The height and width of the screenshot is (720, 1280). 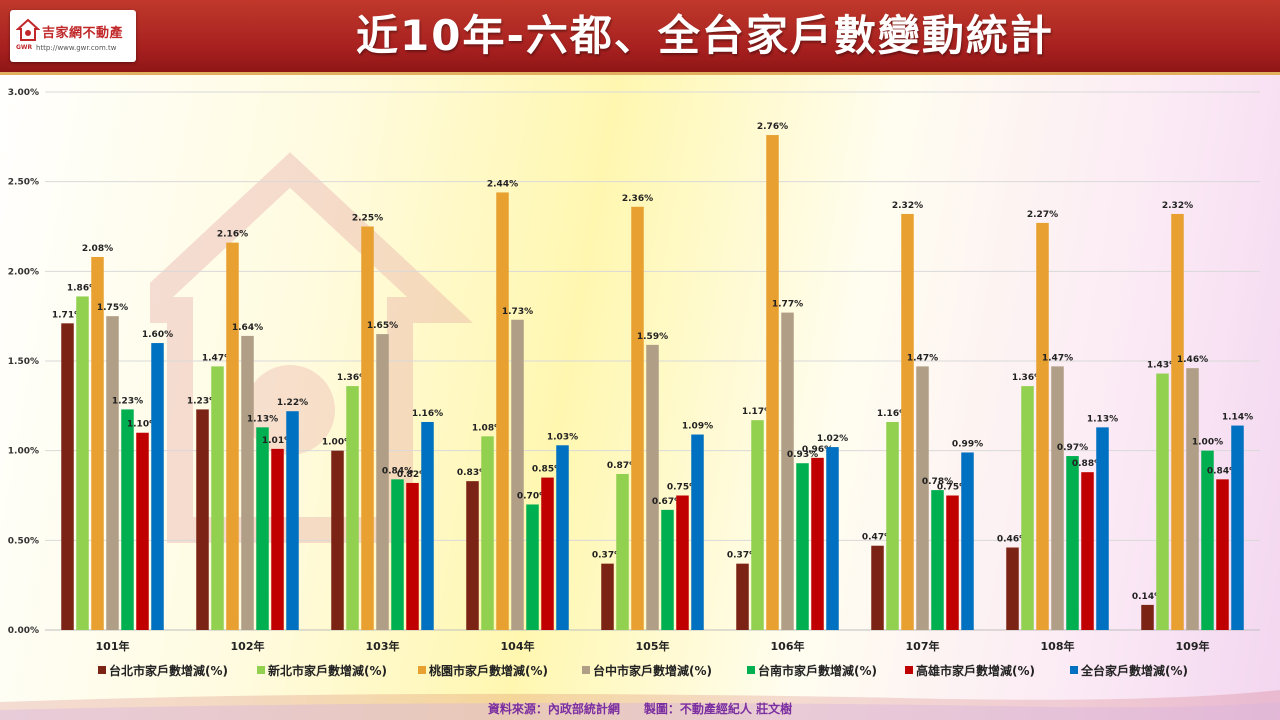 What do you see at coordinates (23, 93) in the screenshot?
I see `y-tick-label: 3.00%` at bounding box center [23, 93].